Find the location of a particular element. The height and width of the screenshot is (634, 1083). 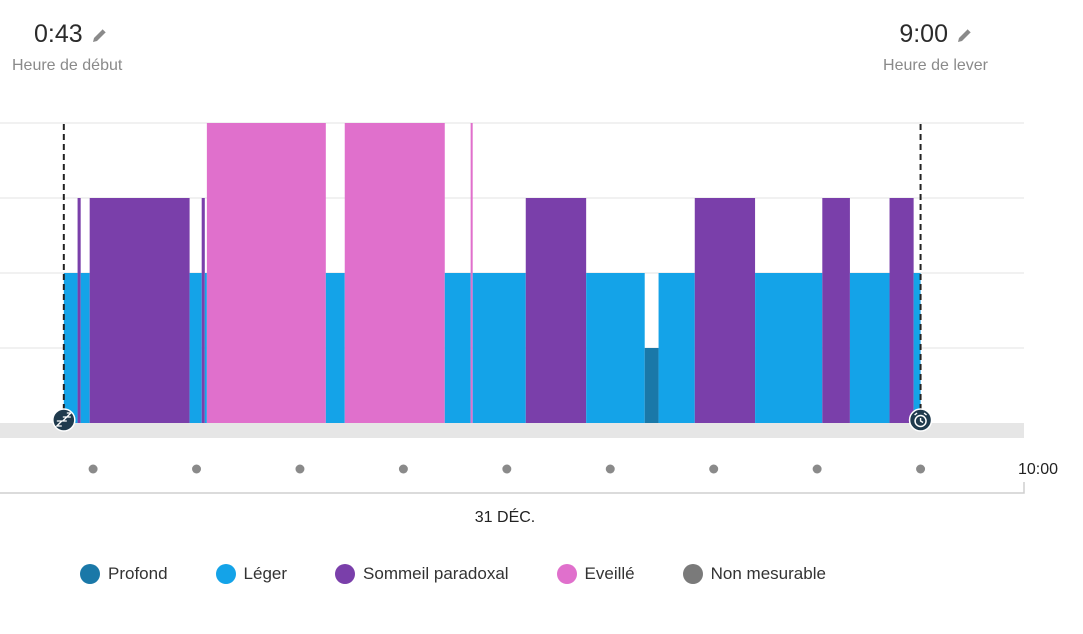

edit-end-pencil-icon is located at coordinates (965, 35).